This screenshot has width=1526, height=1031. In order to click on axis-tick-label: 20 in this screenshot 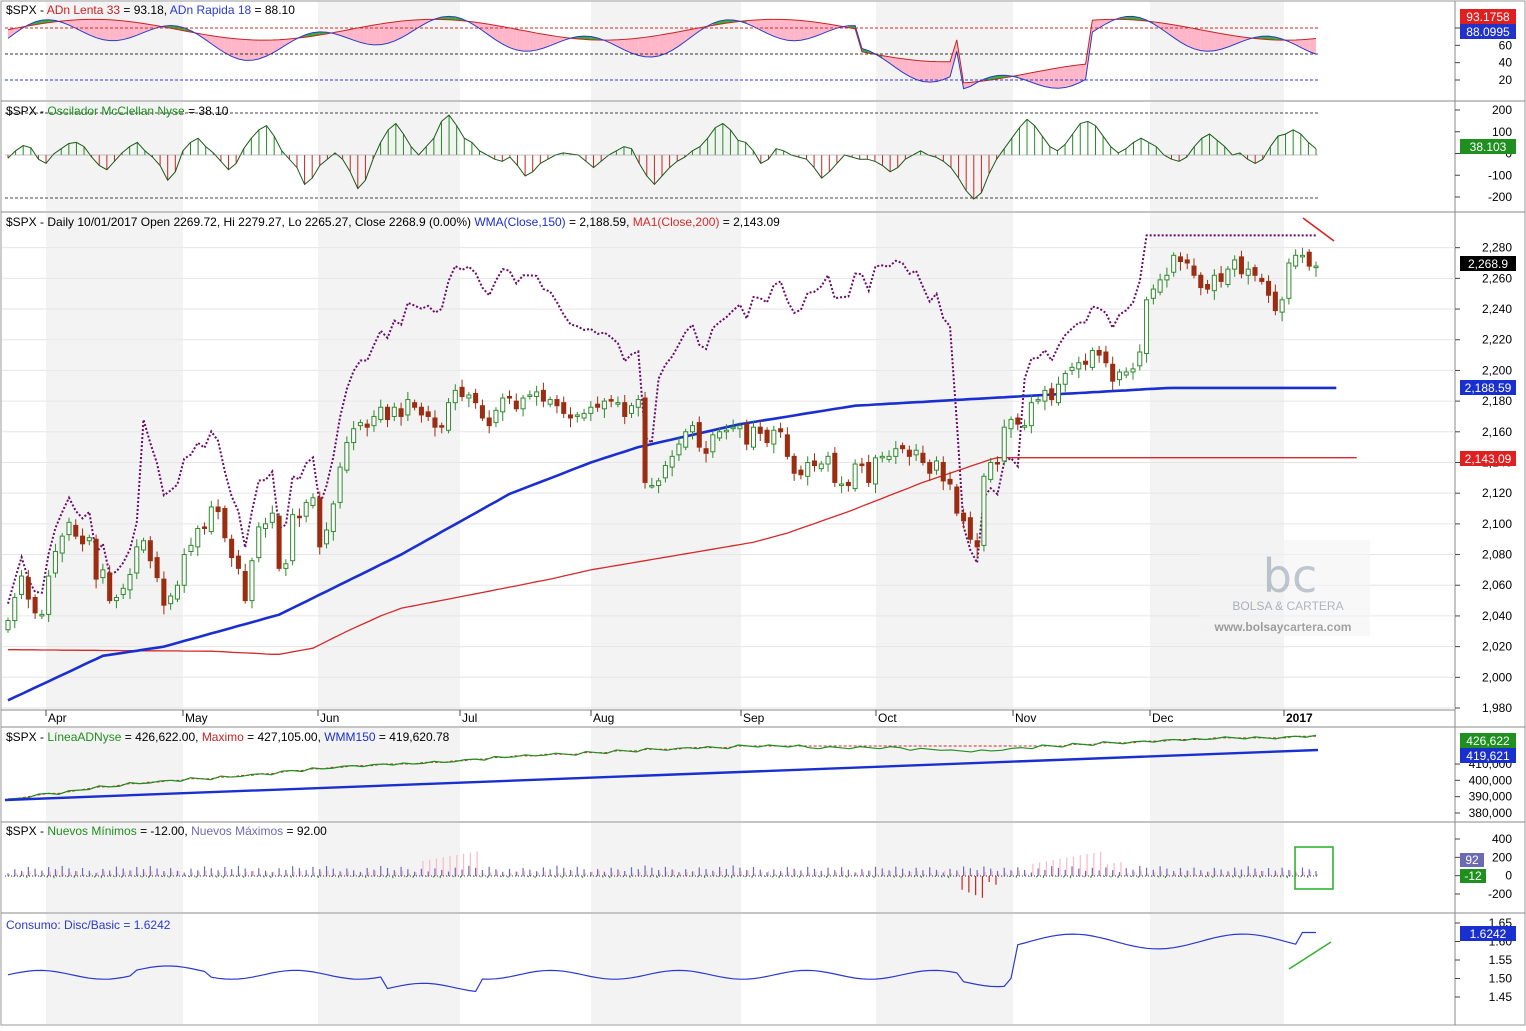, I will do `click(1506, 80)`.